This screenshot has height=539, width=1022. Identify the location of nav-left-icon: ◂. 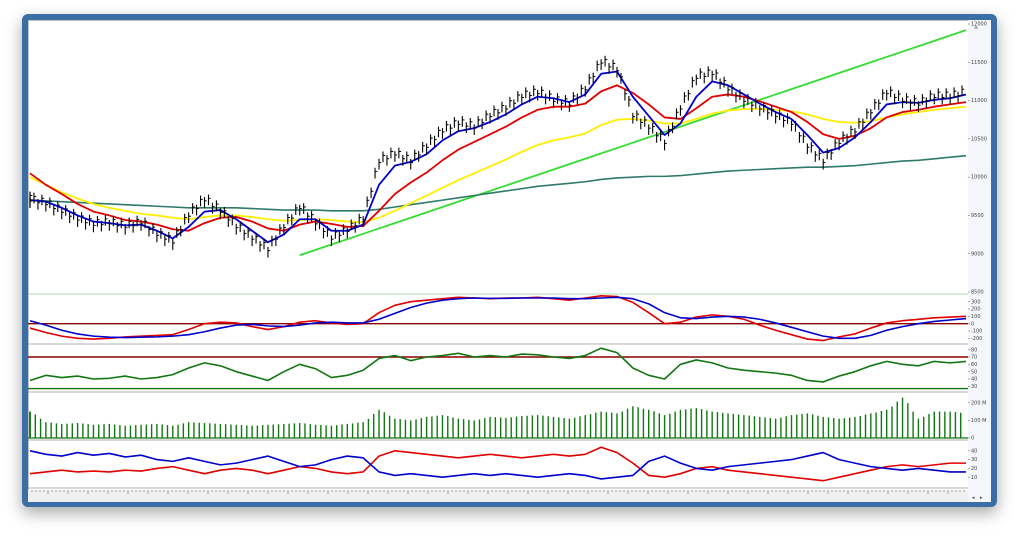
(973, 498).